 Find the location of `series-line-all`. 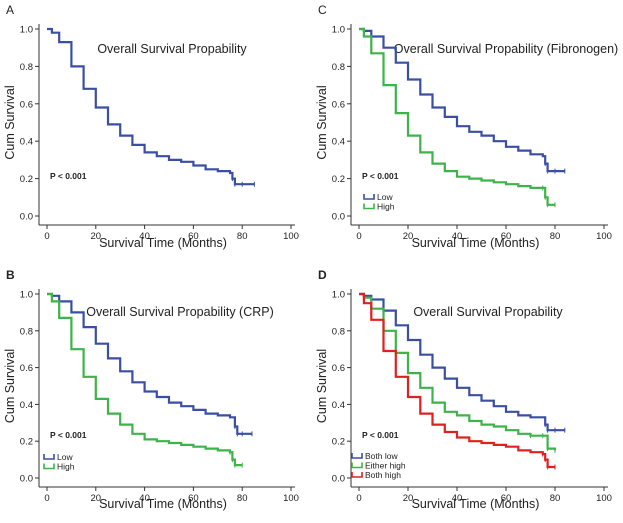

series-line-all is located at coordinates (151, 106).